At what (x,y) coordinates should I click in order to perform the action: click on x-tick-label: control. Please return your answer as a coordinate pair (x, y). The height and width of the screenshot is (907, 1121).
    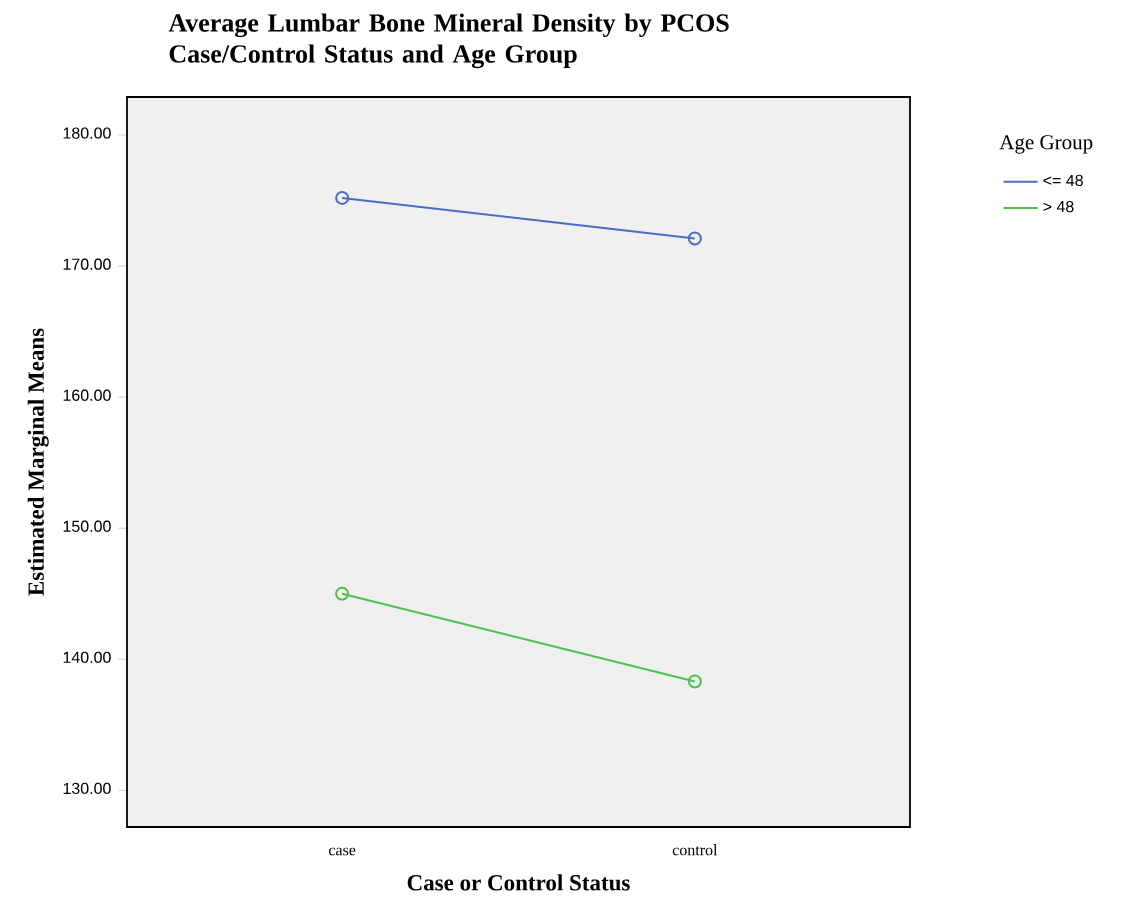
    Looking at the image, I should click on (695, 850).